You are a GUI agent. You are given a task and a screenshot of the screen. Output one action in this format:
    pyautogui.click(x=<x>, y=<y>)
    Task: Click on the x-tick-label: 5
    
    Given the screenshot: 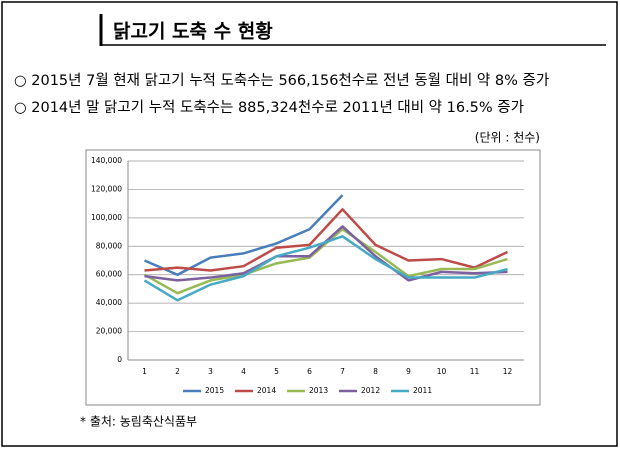 What is the action you would take?
    pyautogui.click(x=276, y=371)
    